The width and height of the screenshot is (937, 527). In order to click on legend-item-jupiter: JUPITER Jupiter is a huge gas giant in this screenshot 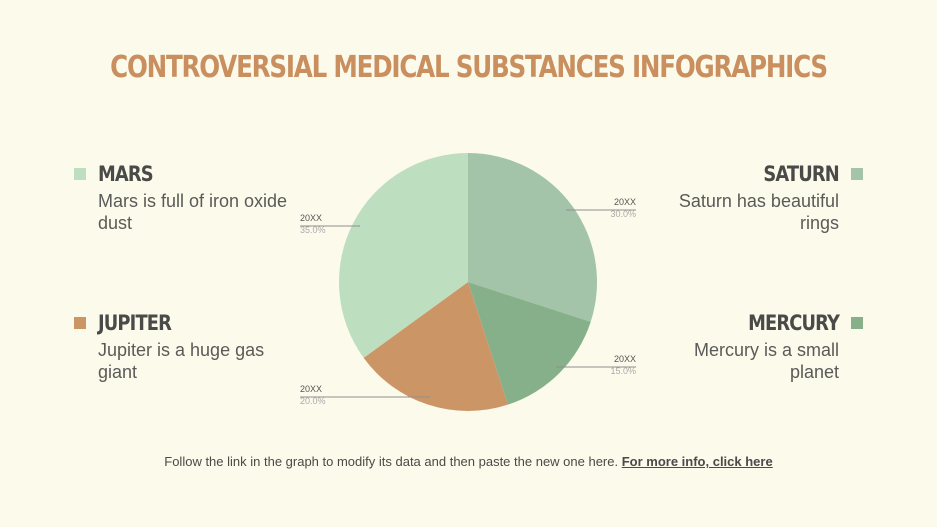, I will do `click(184, 347)`.